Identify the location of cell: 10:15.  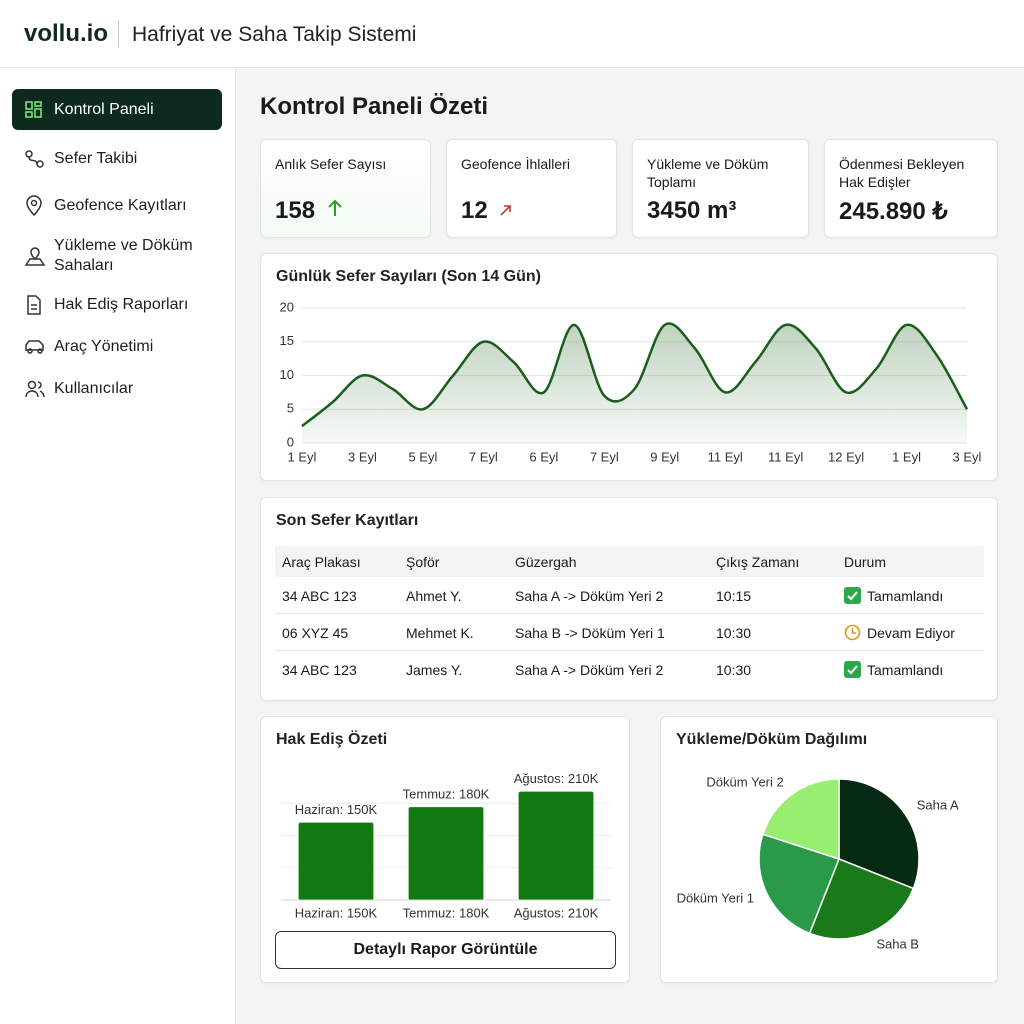
(734, 596).